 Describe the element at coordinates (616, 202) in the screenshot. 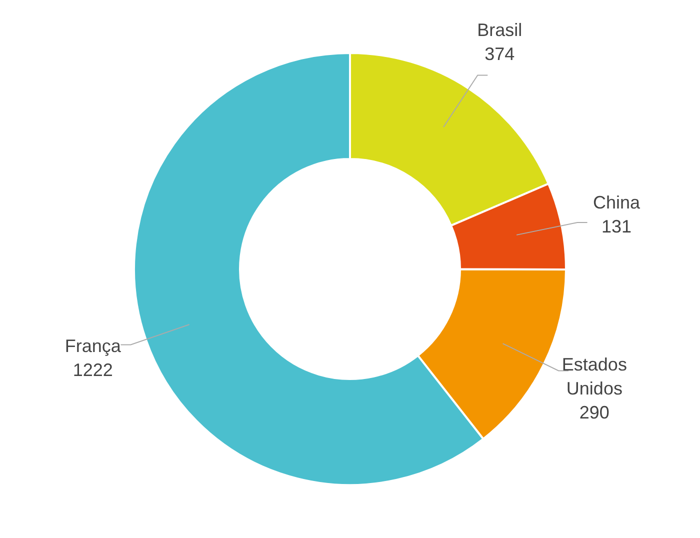

I see `slice-label: China` at that location.